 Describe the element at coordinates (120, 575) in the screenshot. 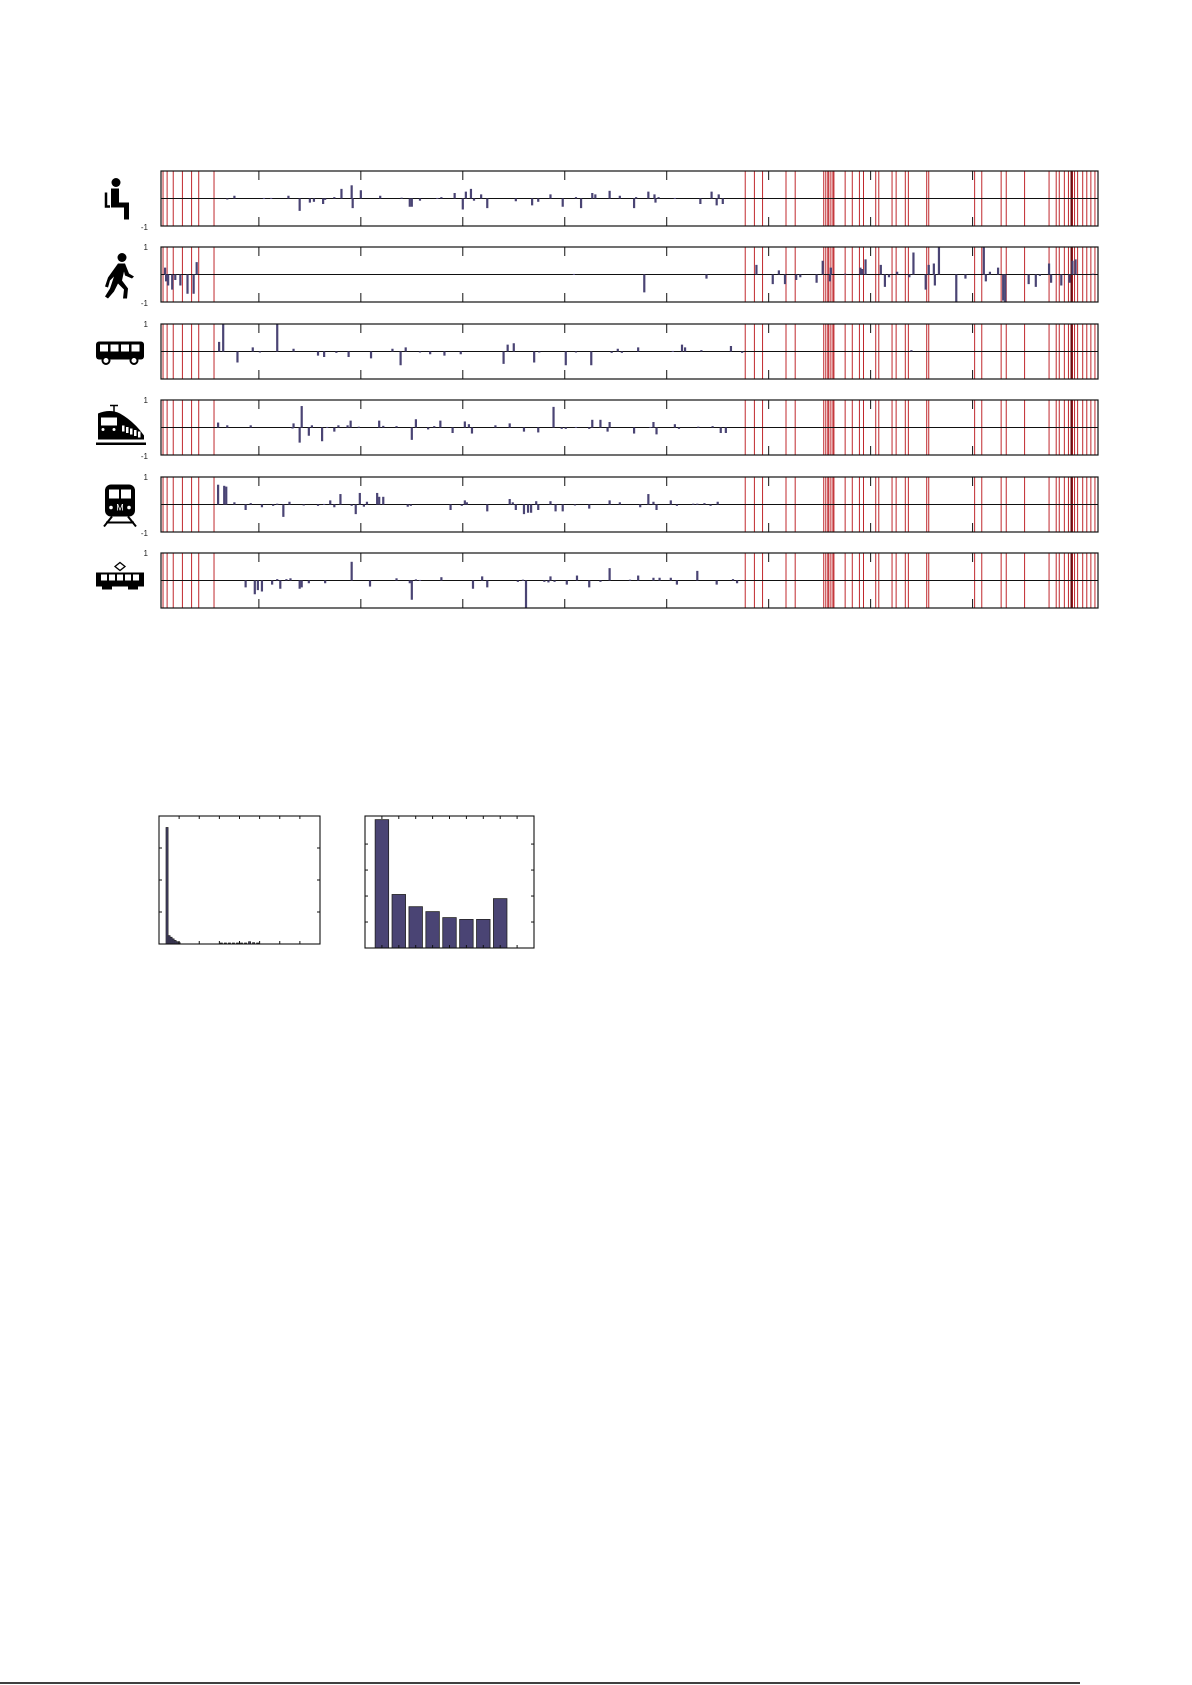

I see `tram-icon` at that location.